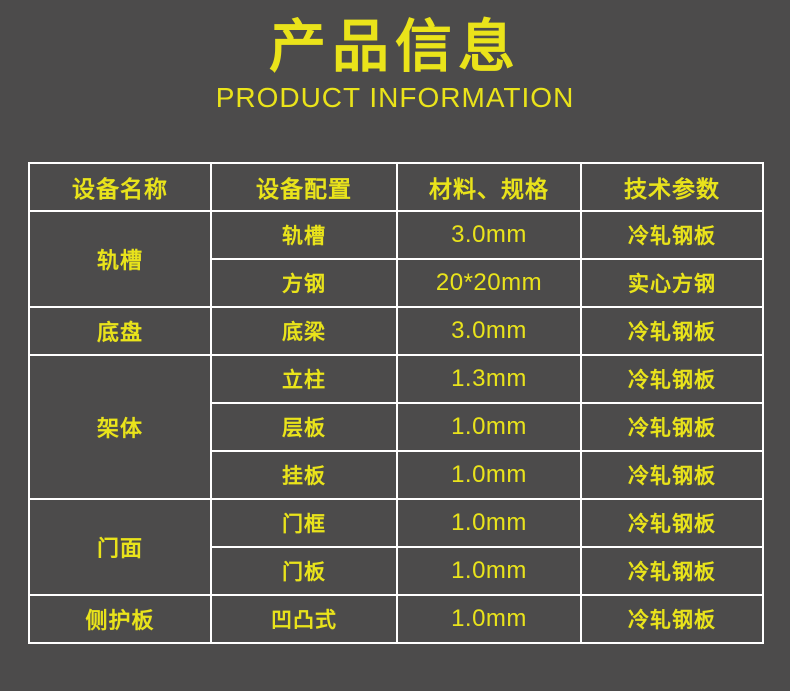 This screenshot has height=691, width=790. What do you see at coordinates (304, 427) in the screenshot?
I see `cell-config: 层板` at bounding box center [304, 427].